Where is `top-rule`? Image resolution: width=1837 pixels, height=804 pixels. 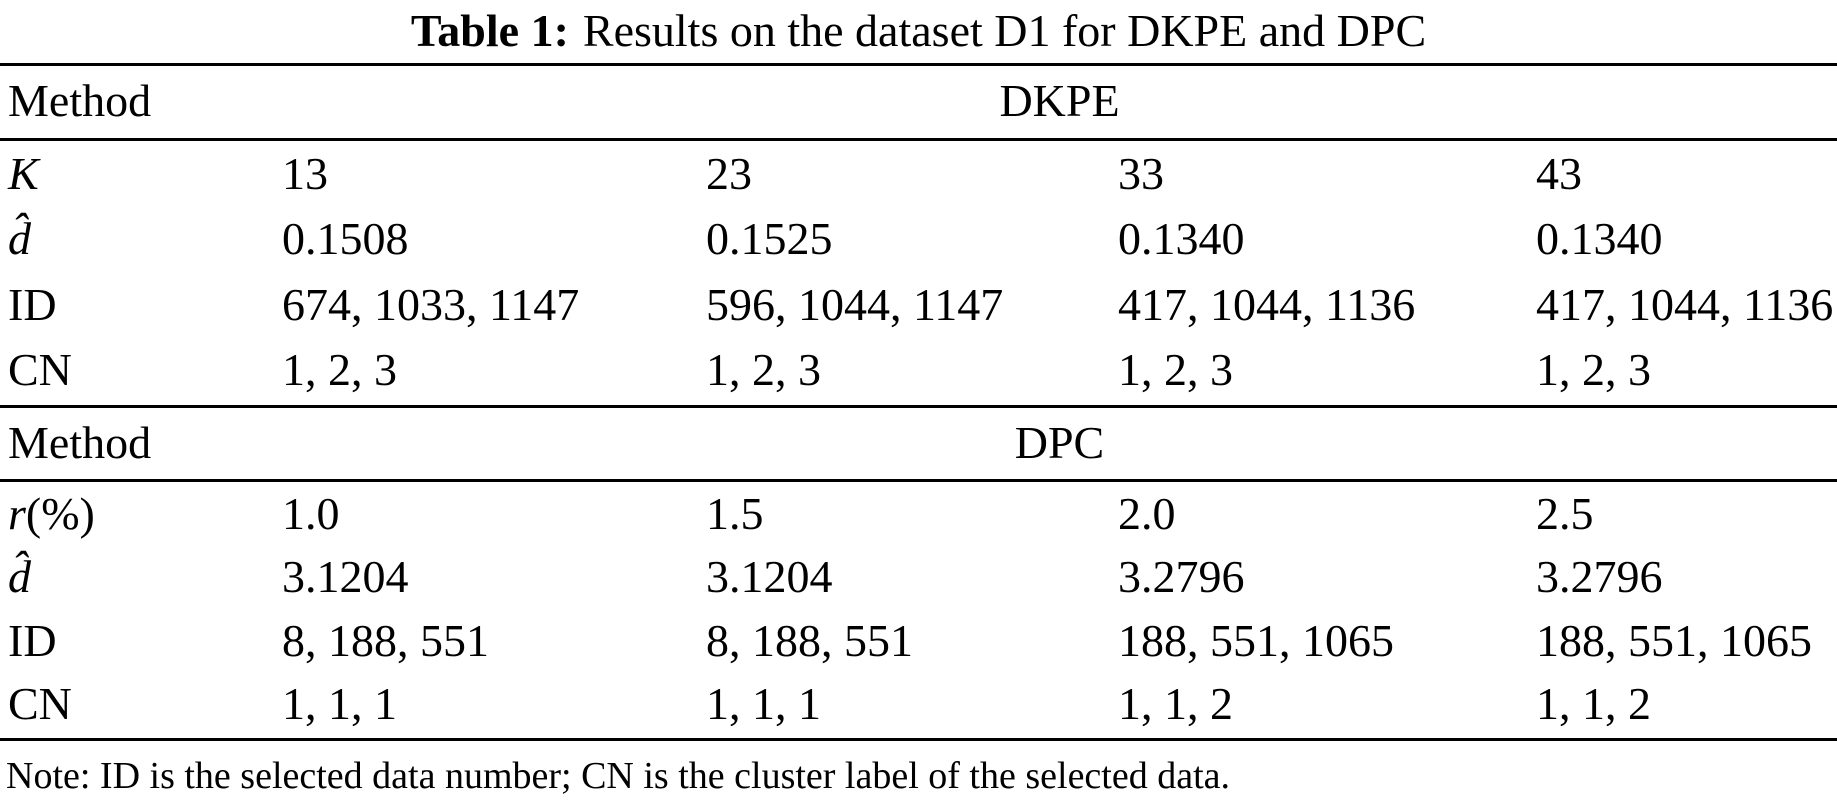 top-rule is located at coordinates (918, 64).